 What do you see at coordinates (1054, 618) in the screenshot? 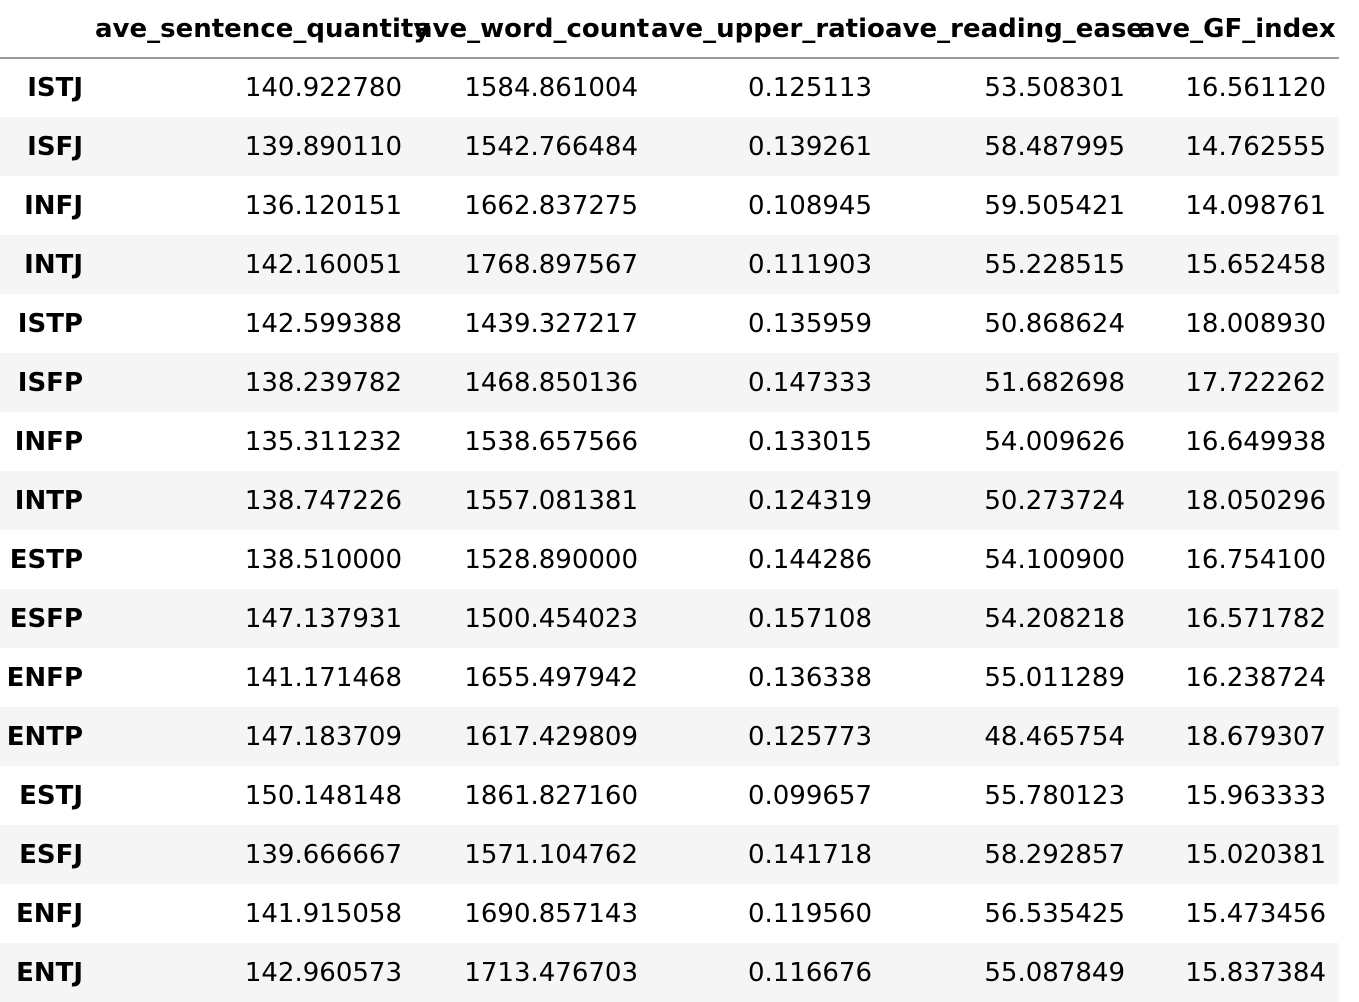
I see `table-cell: 54.208218` at bounding box center [1054, 618].